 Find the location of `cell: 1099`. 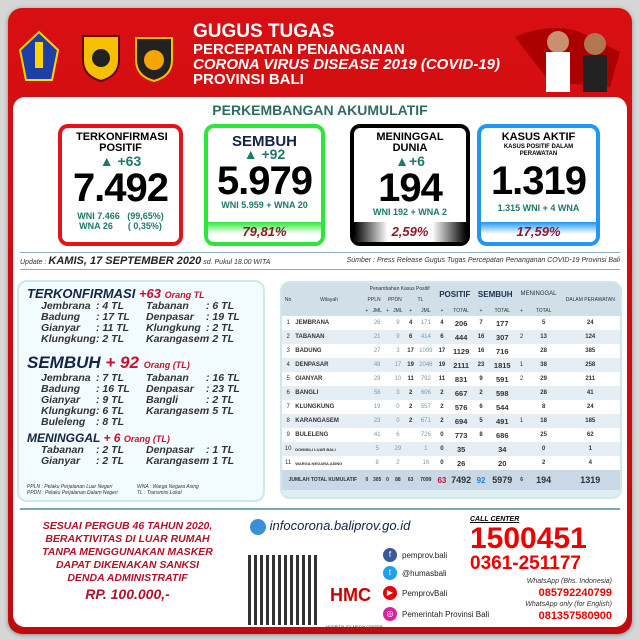

cell: 1099 is located at coordinates (426, 351).